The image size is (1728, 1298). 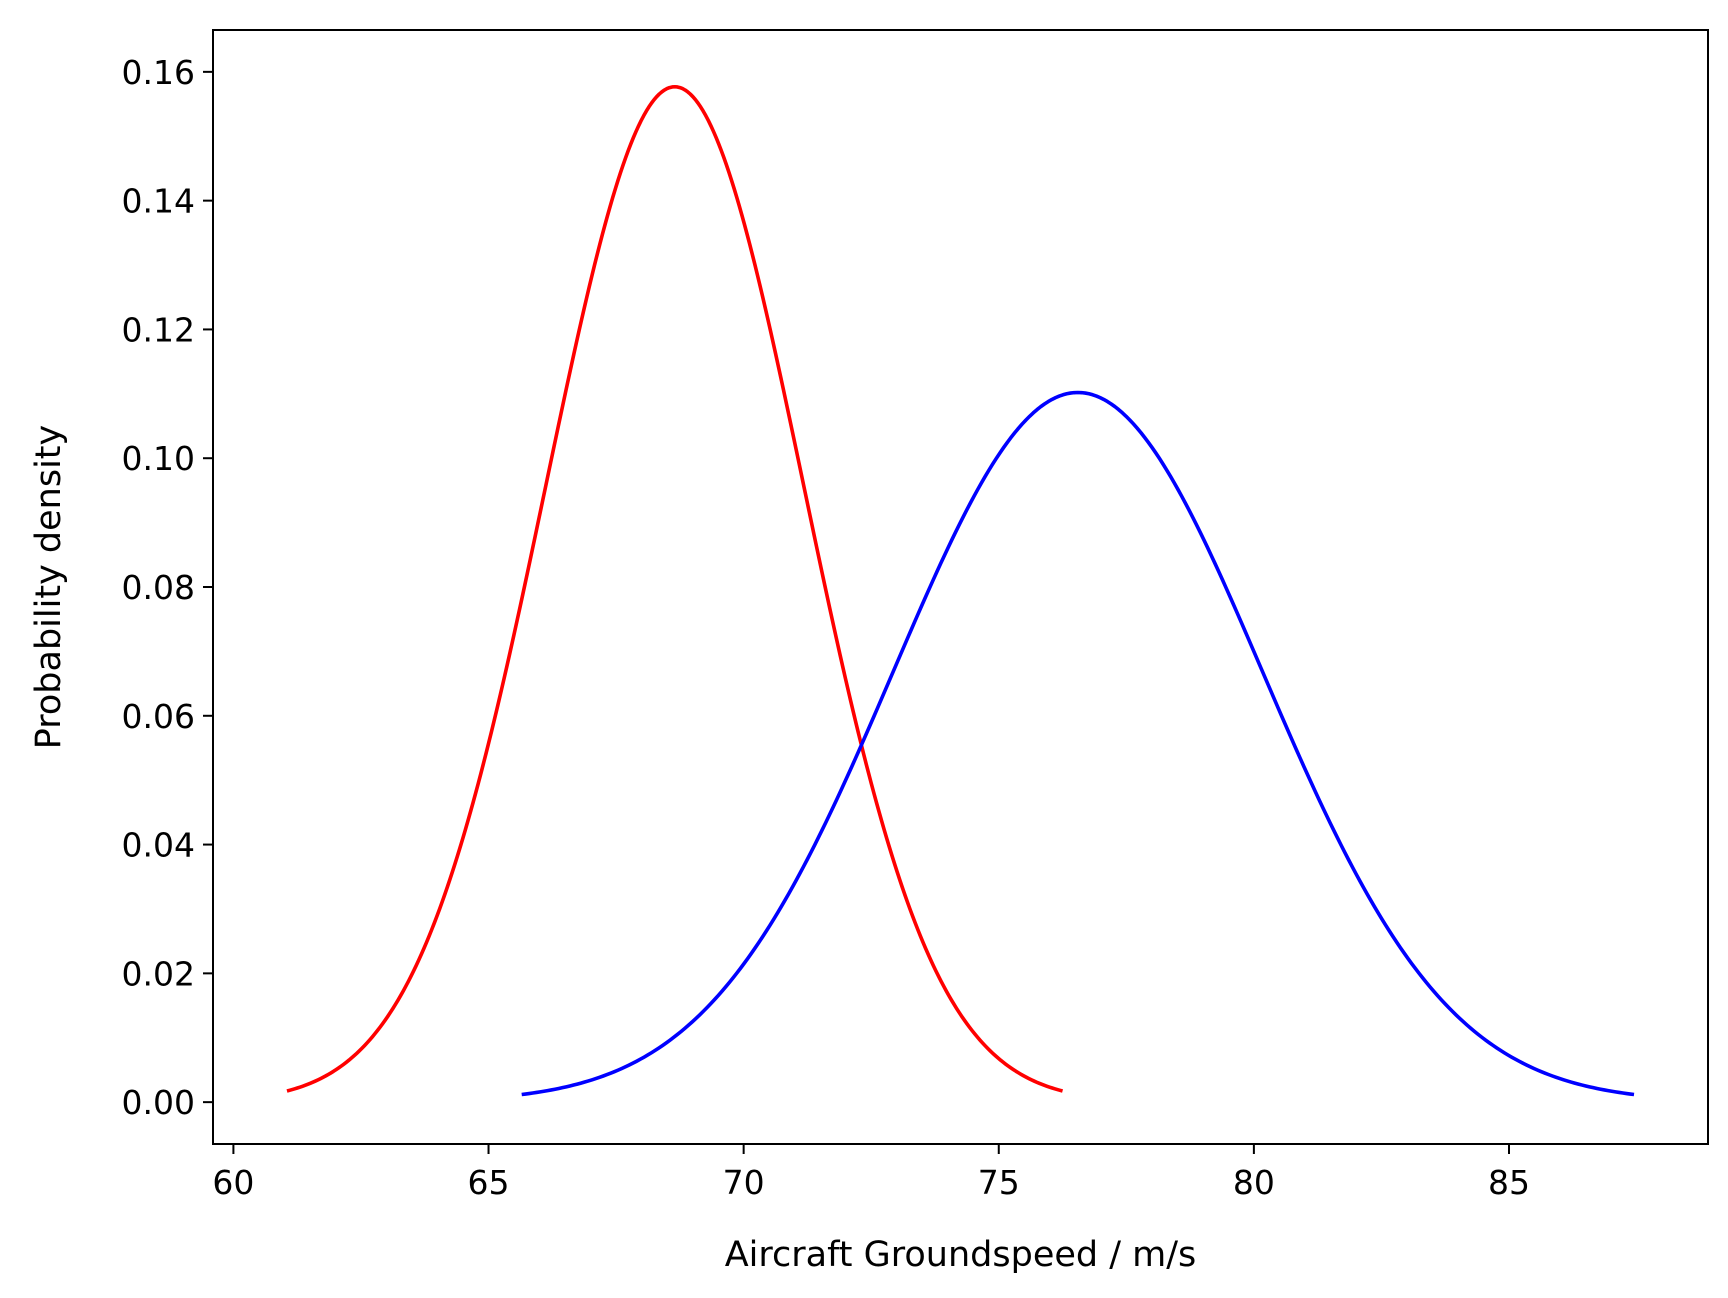 I want to click on x-tick-label: 70, so click(x=744, y=1182).